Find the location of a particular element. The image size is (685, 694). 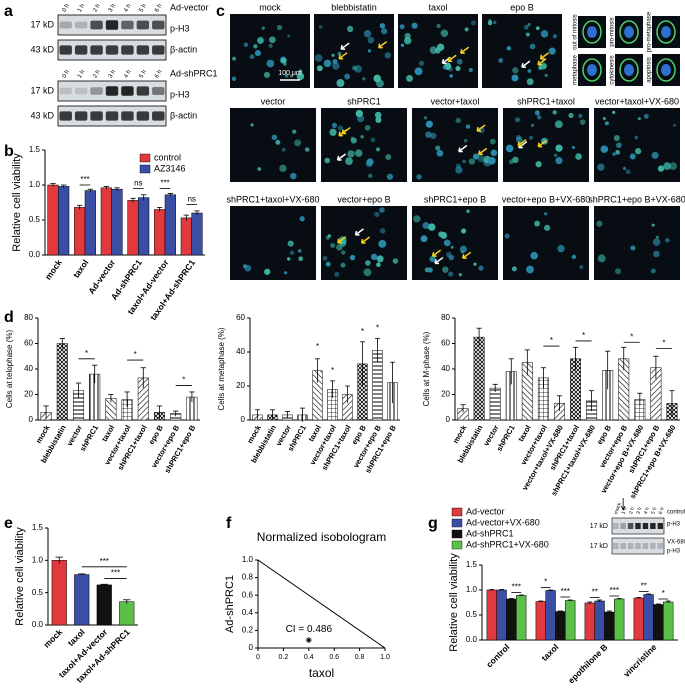

lane-label: 6 h is located at coordinates (662, 510).